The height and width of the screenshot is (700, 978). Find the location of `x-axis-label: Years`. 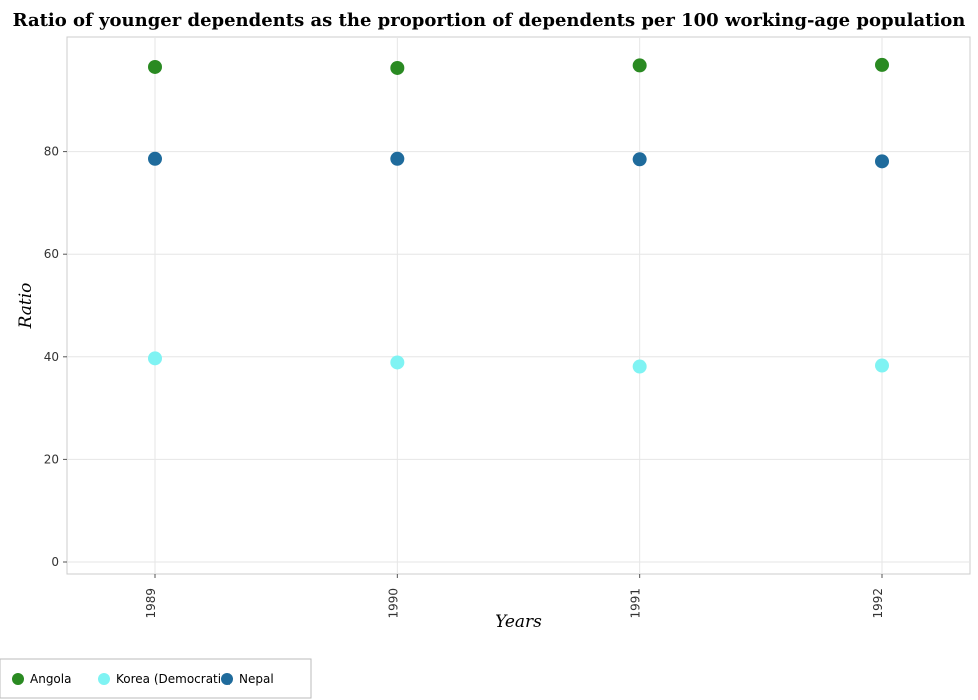

x-axis-label: Years is located at coordinates (518, 622).